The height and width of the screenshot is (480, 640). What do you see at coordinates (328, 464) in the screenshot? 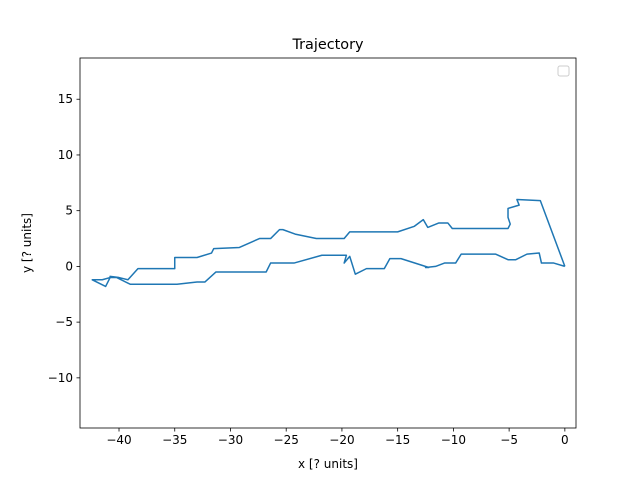
I see `x-axis-label: x [? units]` at bounding box center [328, 464].